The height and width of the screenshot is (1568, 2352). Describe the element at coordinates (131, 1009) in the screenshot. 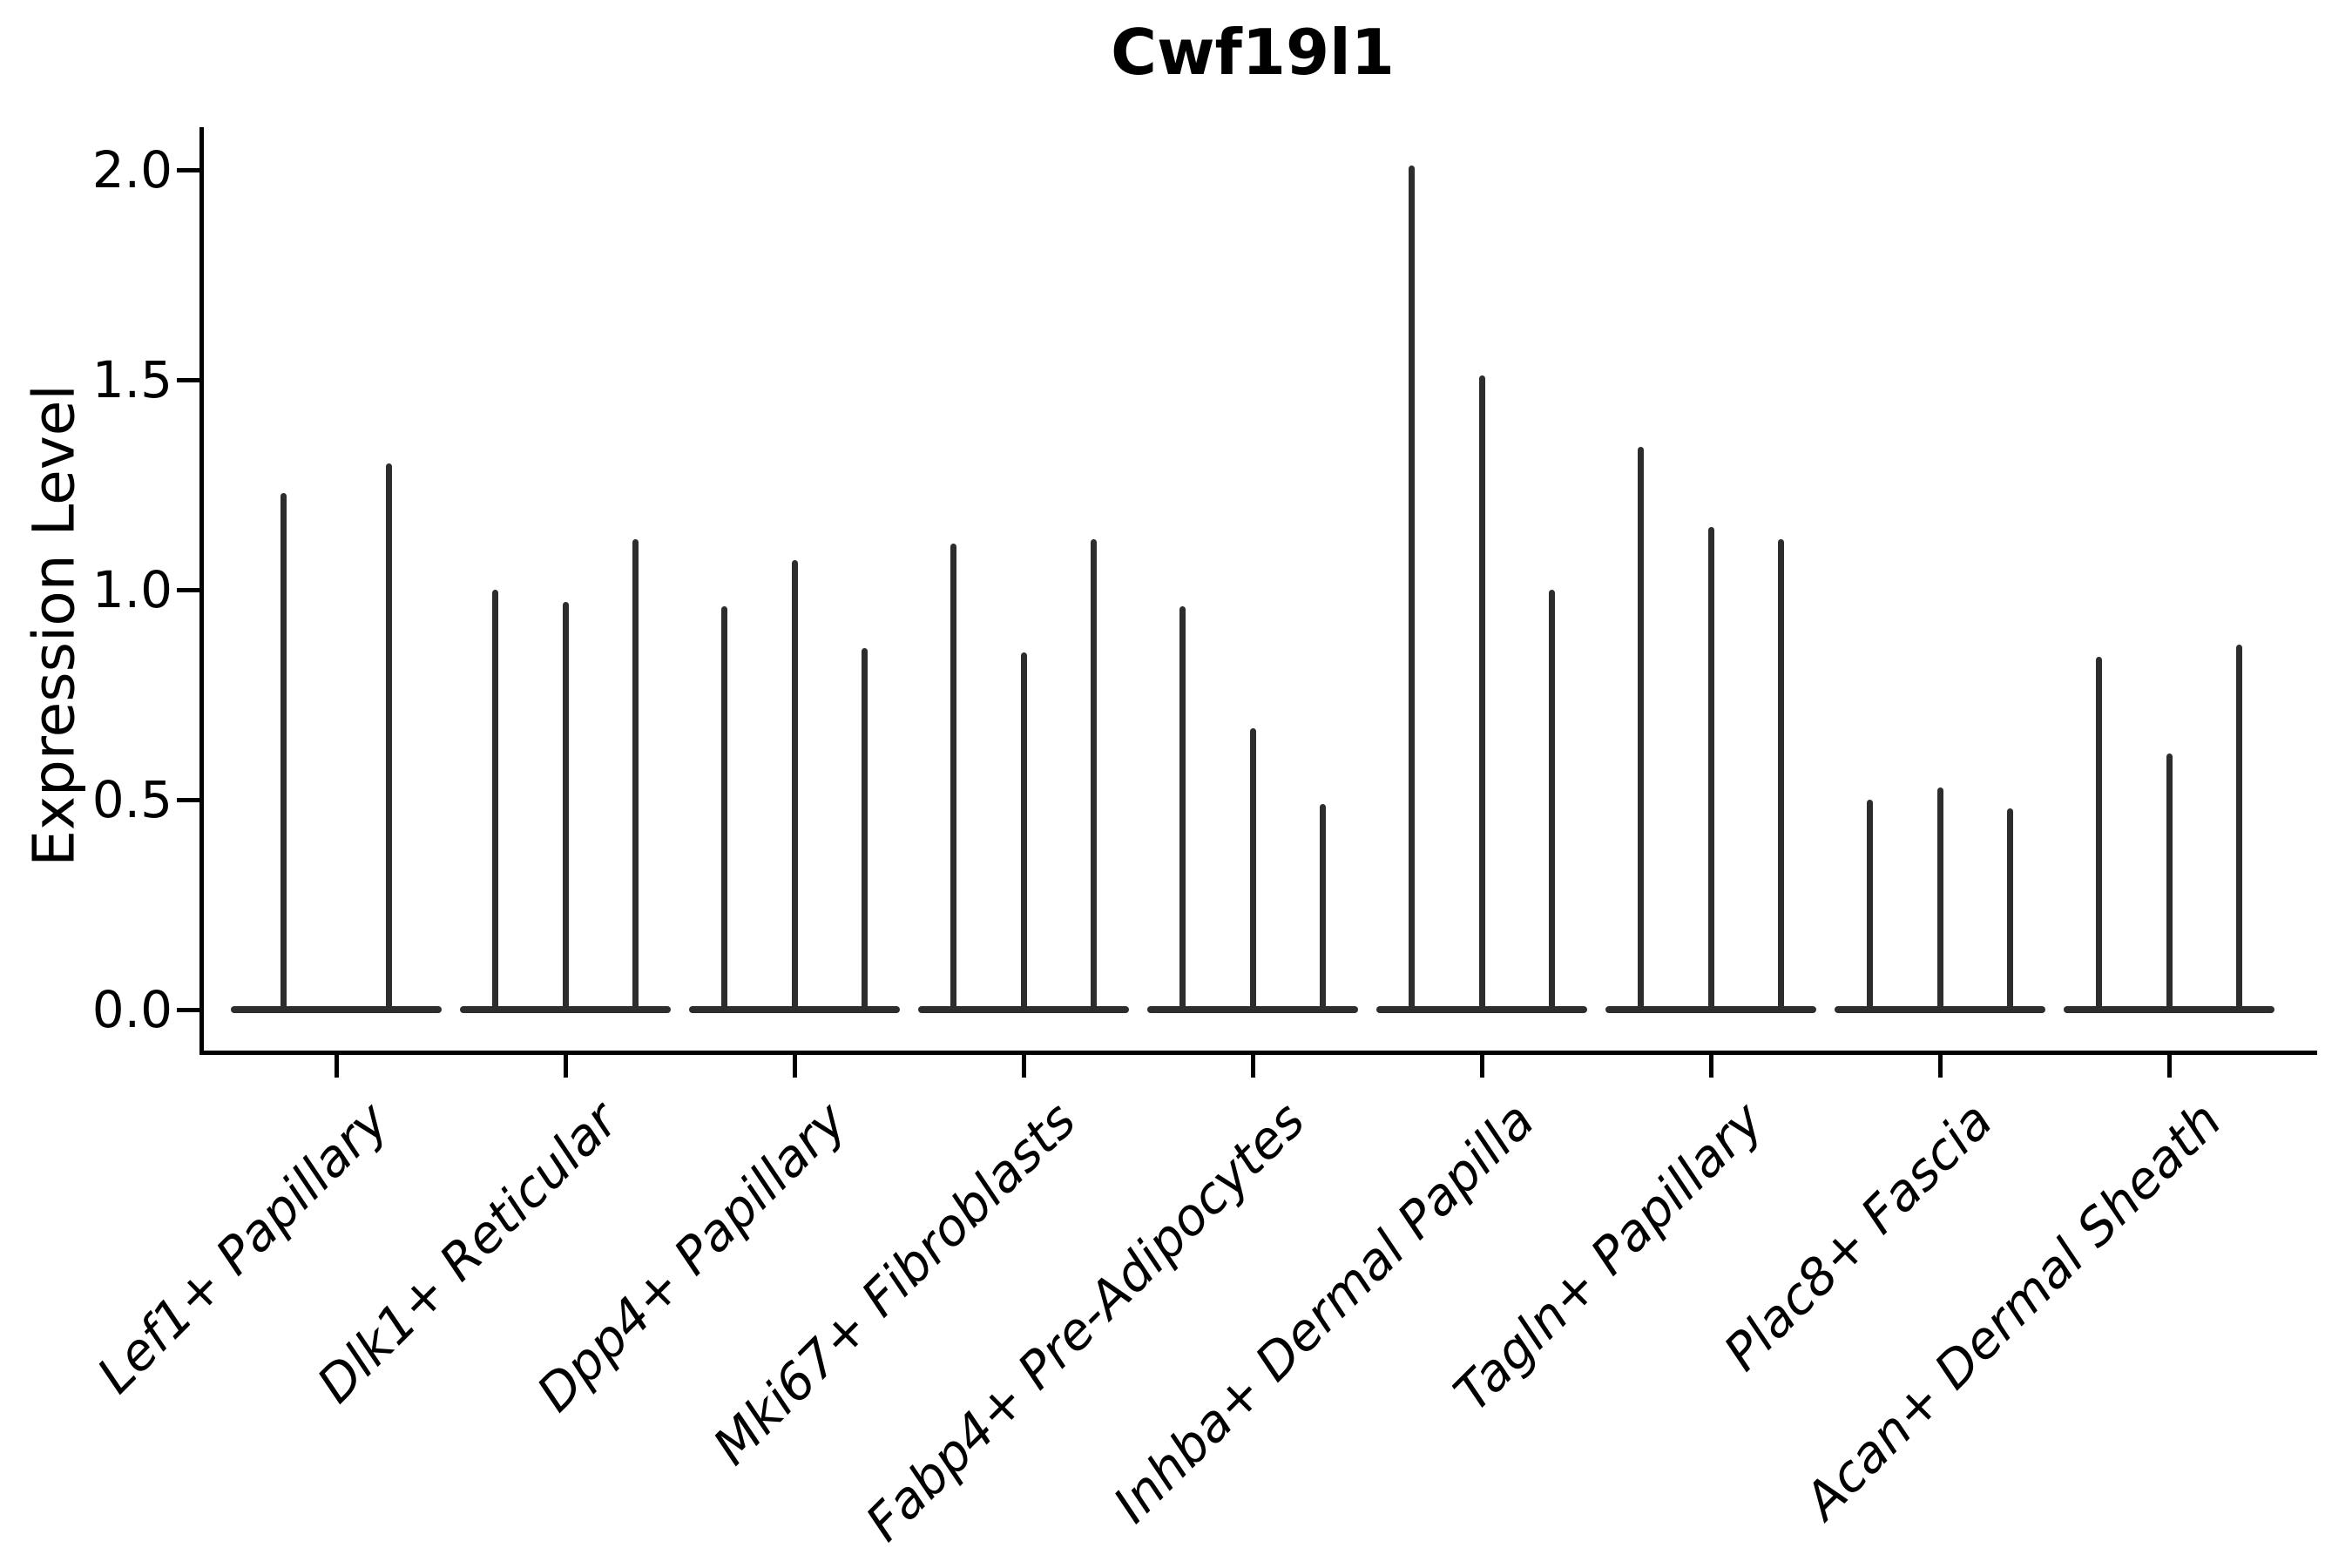

I see `y-tick-label: 0.0` at that location.